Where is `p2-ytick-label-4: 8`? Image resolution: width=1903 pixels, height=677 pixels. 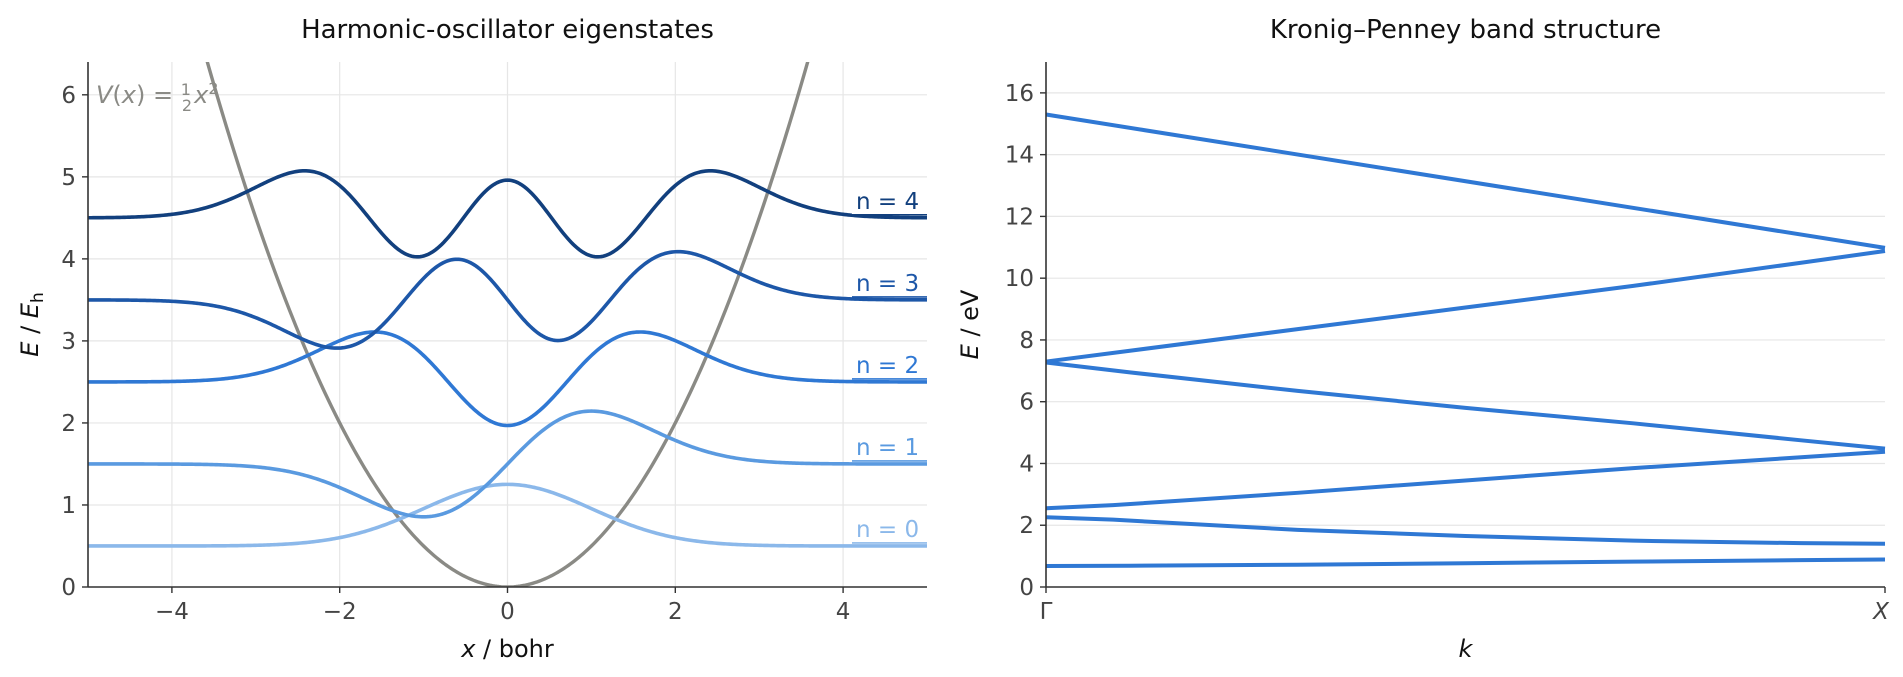 p2-ytick-label-4: 8 is located at coordinates (1026, 341).